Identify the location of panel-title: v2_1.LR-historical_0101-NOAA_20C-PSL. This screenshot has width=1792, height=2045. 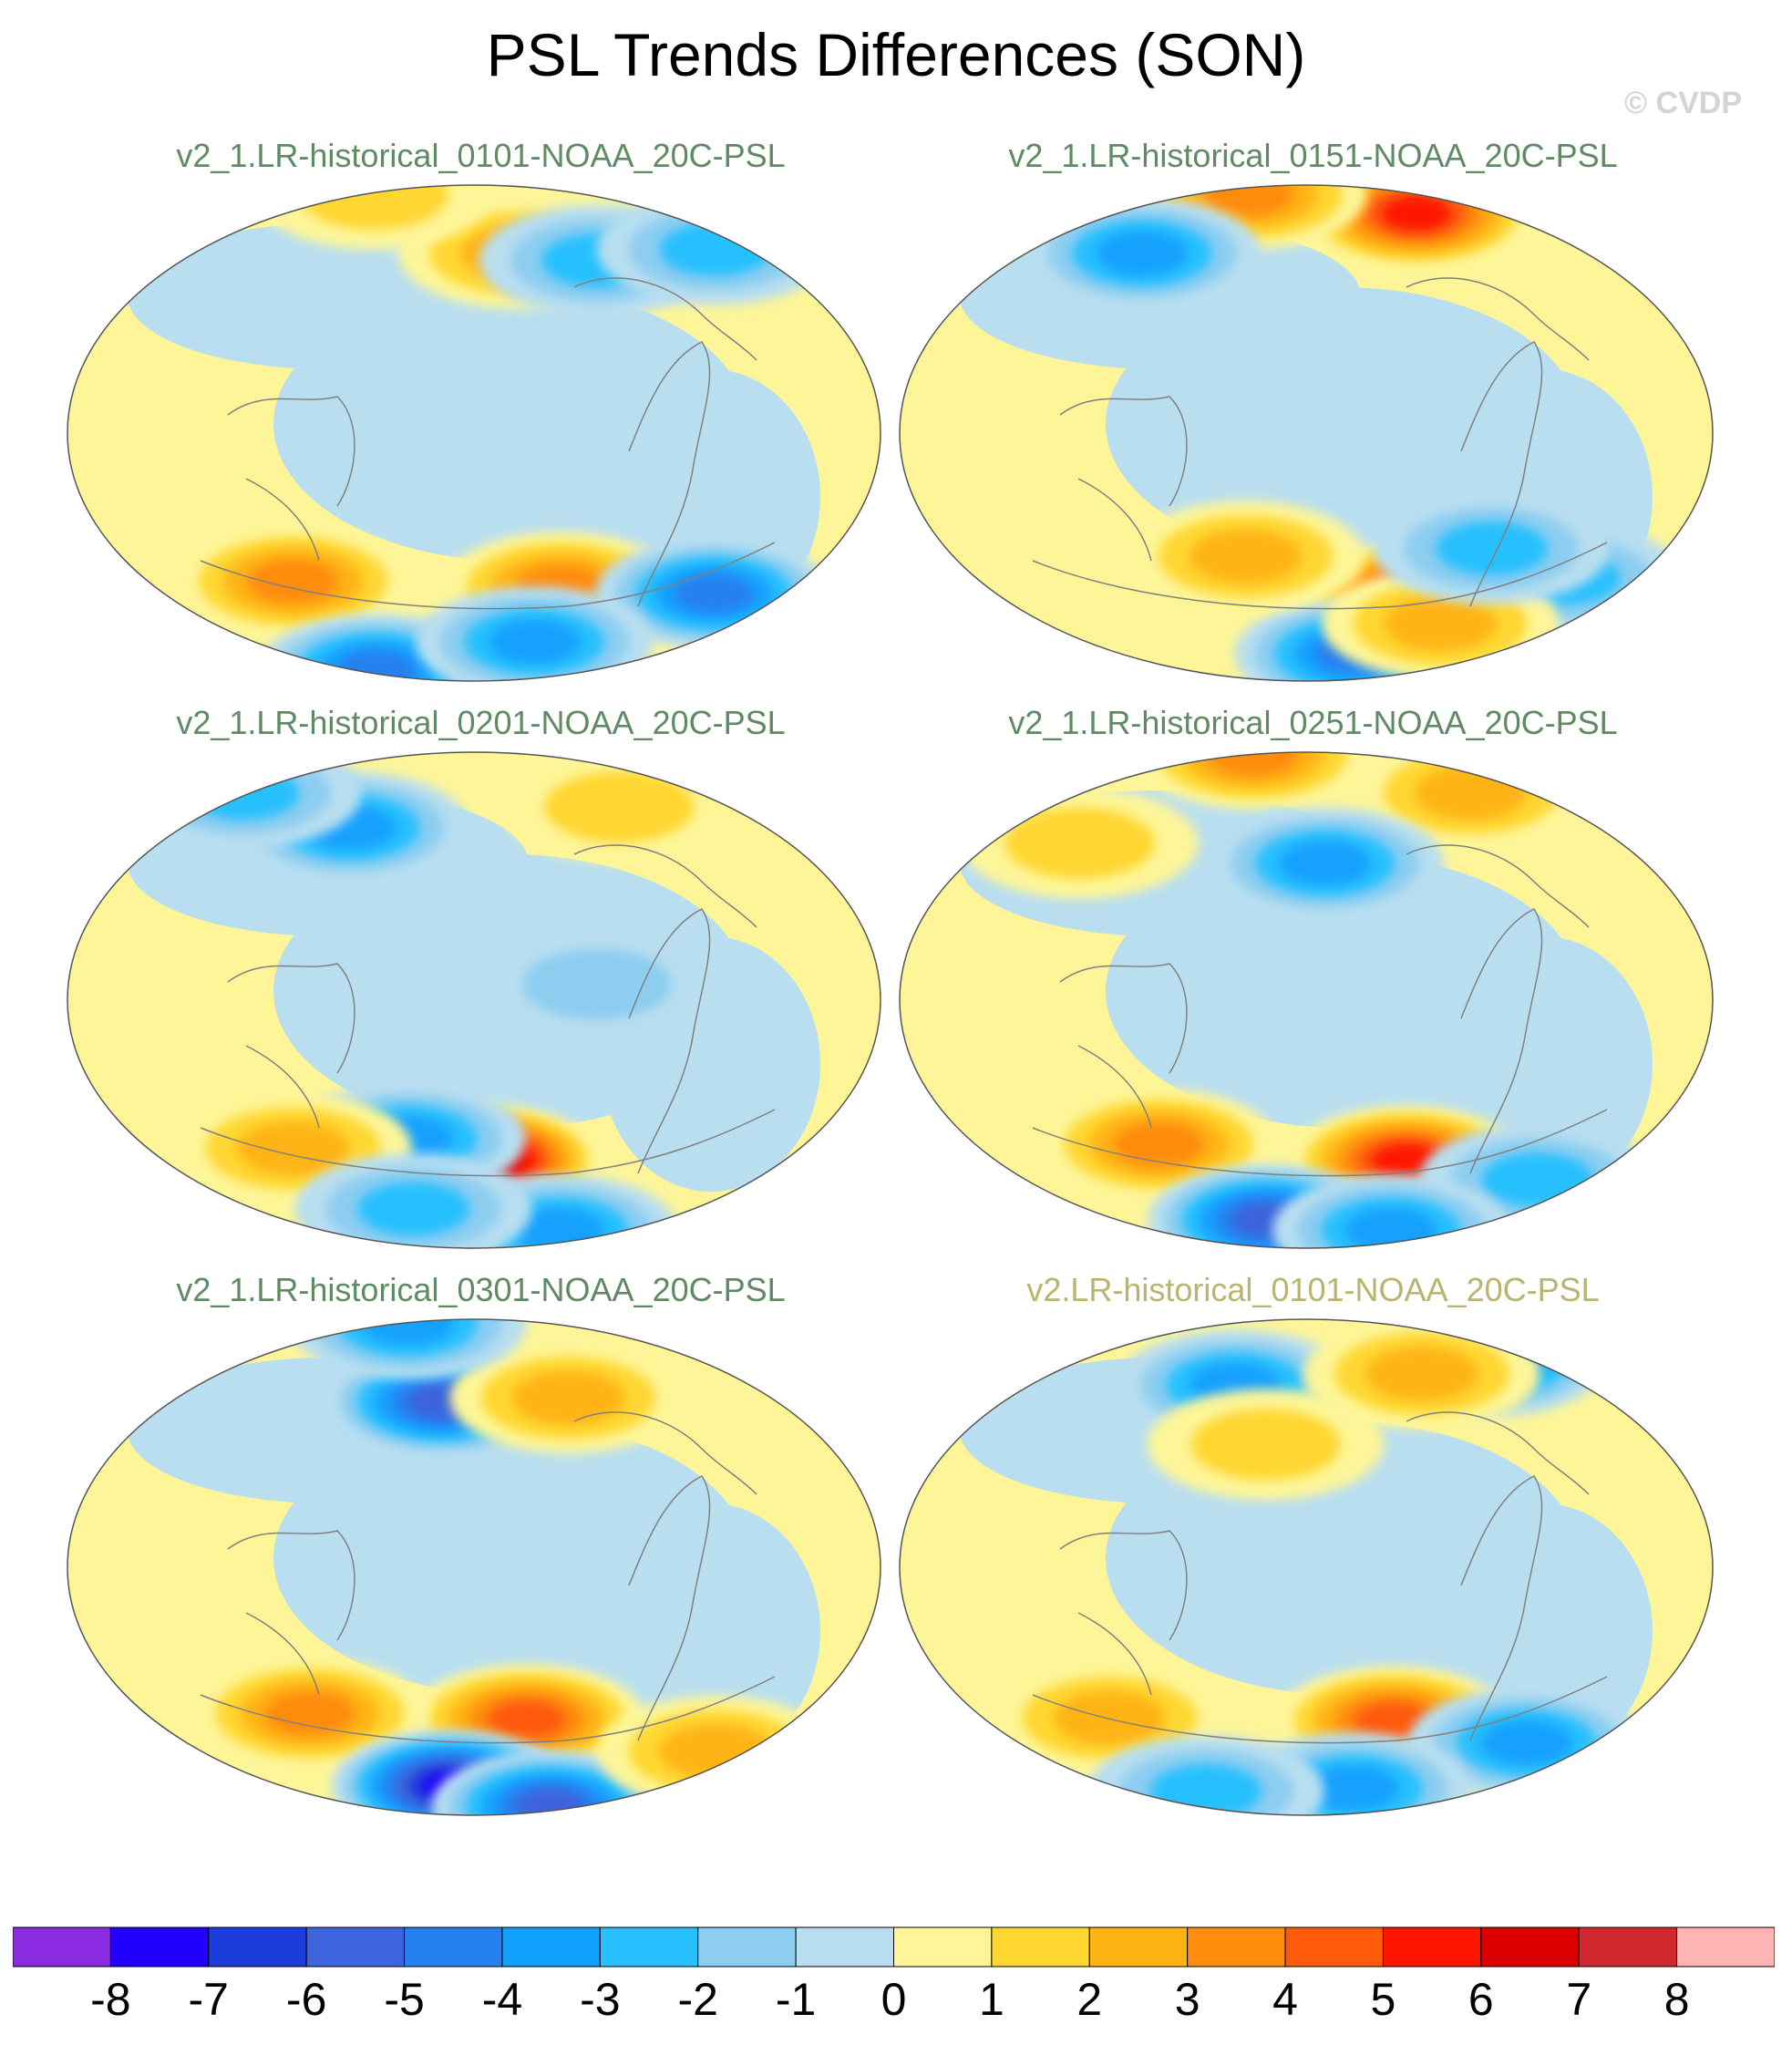
(481, 155).